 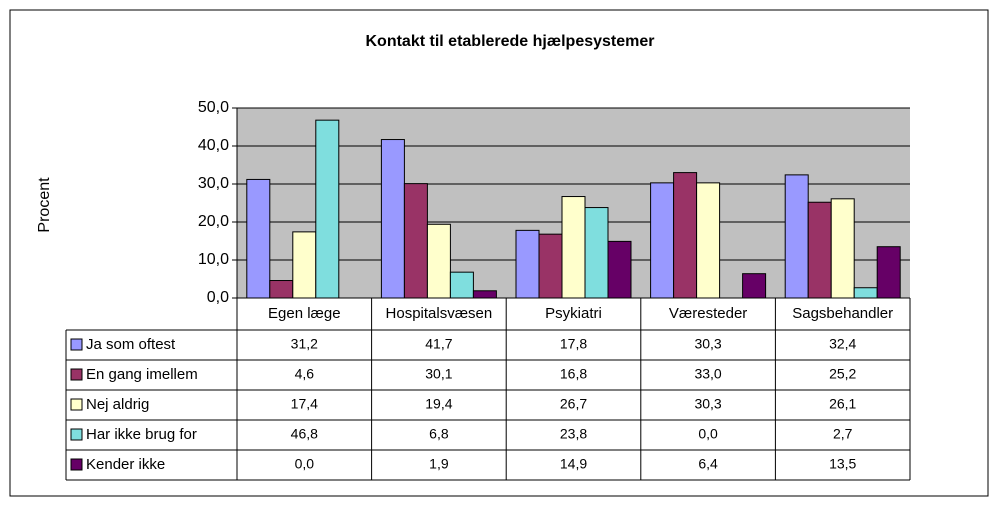 I want to click on y-tick-label: 50,0, so click(x=213, y=107).